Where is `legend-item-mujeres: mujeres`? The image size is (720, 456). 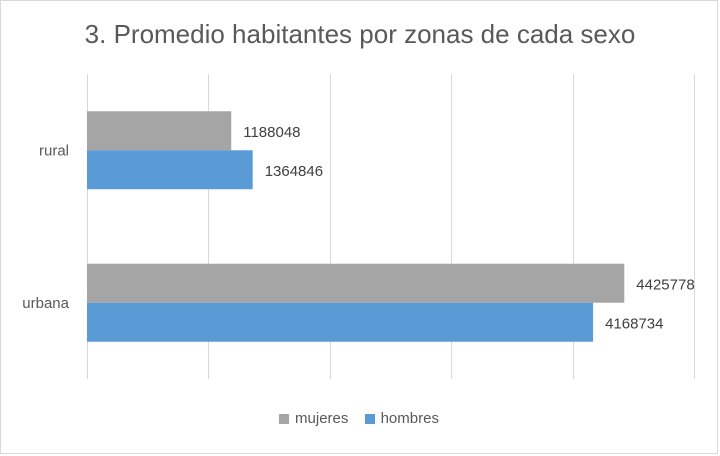
legend-item-mujeres: mujeres is located at coordinates (313, 418).